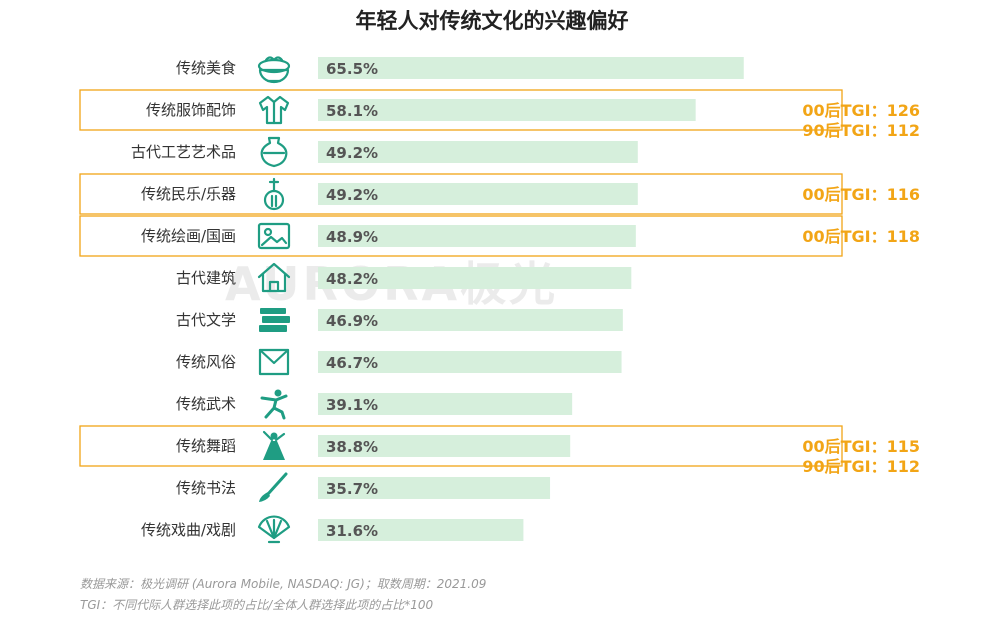 This screenshot has height=617, width=985. Describe the element at coordinates (206, 68) in the screenshot. I see `category-label: 传统美食` at that location.